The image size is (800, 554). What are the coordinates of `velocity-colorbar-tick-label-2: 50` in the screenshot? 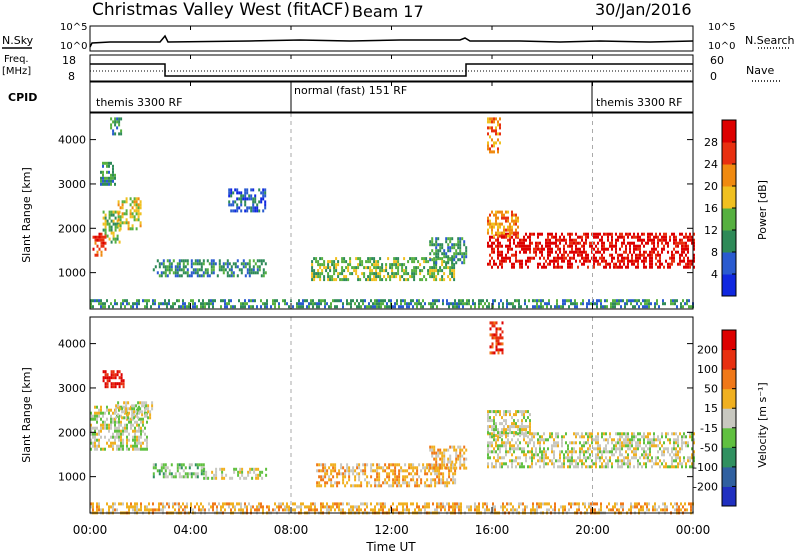 It's located at (711, 389).